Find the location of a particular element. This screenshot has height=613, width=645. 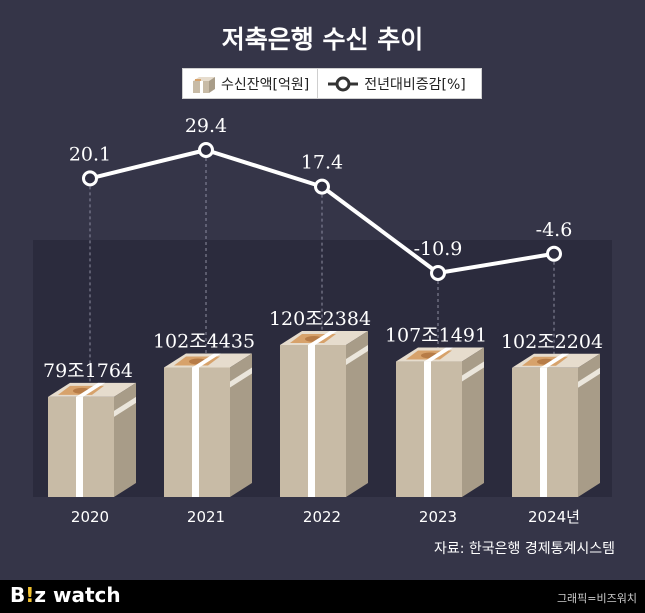

year-label: 2023 is located at coordinates (438, 517).